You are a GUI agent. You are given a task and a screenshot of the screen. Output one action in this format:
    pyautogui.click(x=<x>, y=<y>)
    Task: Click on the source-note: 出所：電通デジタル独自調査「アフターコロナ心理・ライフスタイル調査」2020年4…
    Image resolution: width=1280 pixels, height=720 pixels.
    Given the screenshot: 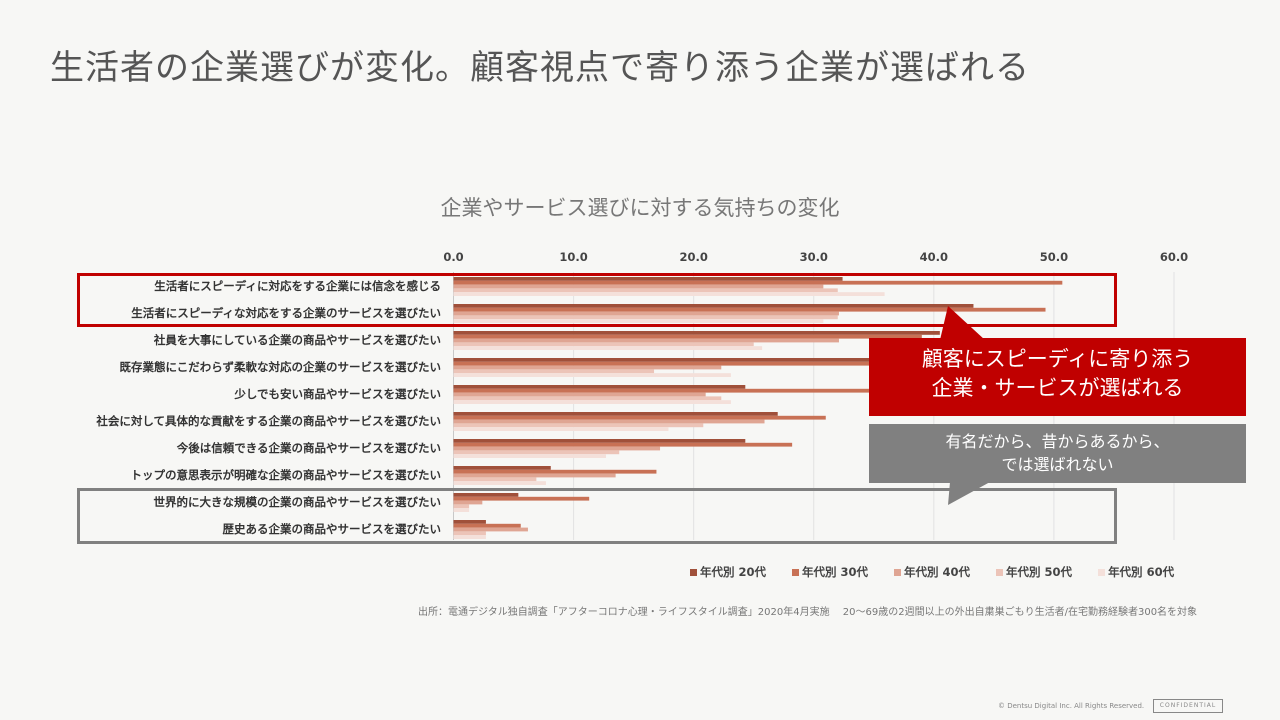 What is the action you would take?
    pyautogui.click(x=808, y=612)
    